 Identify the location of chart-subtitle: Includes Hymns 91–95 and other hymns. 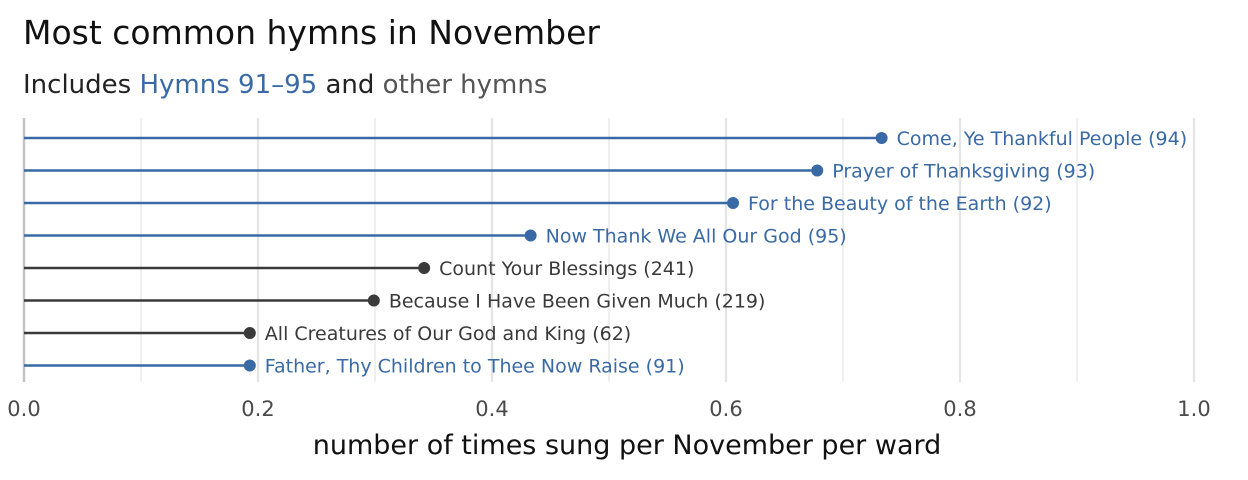
(285, 85).